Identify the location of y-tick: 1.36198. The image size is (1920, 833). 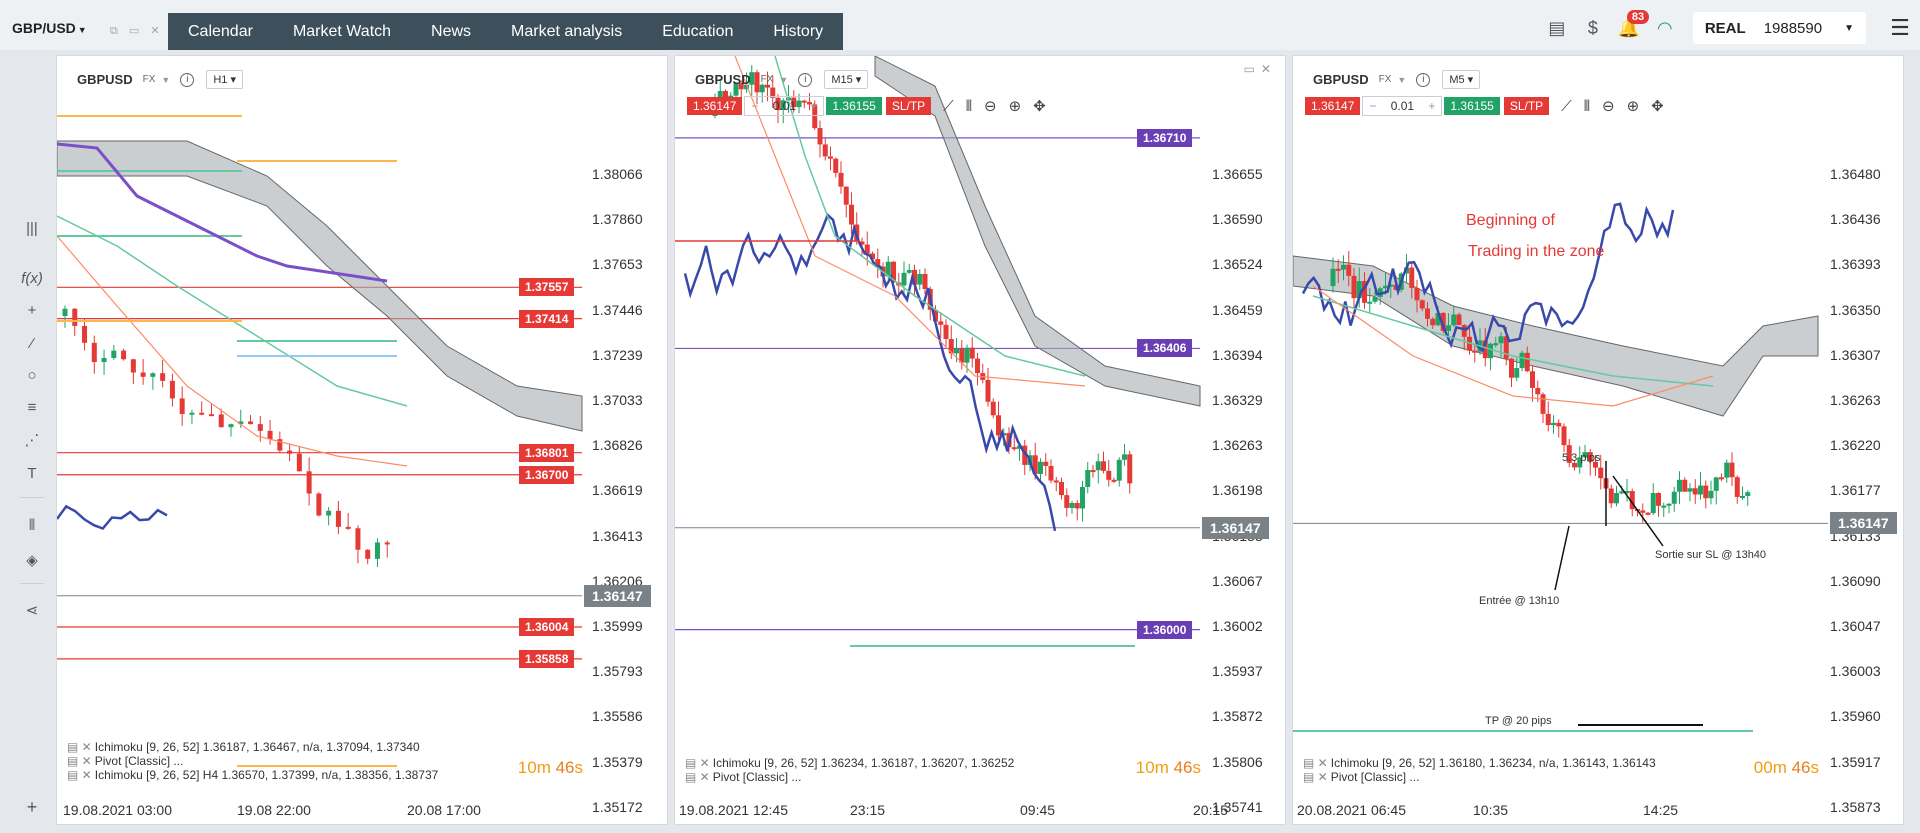
(1237, 490).